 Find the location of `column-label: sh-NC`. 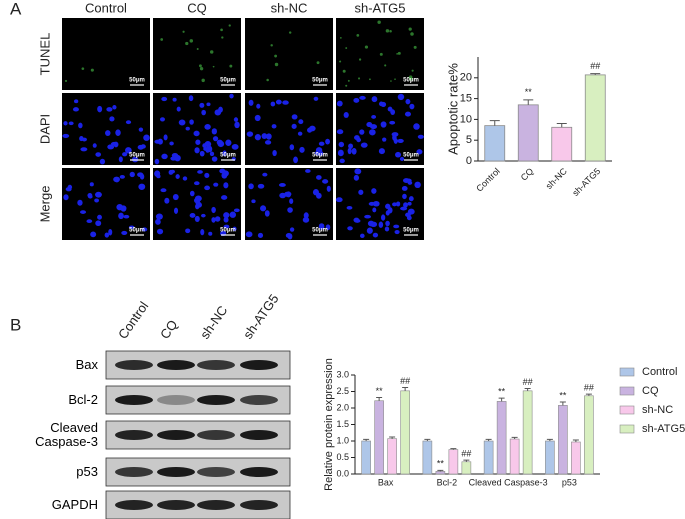

column-label: sh-NC is located at coordinates (289, 7).